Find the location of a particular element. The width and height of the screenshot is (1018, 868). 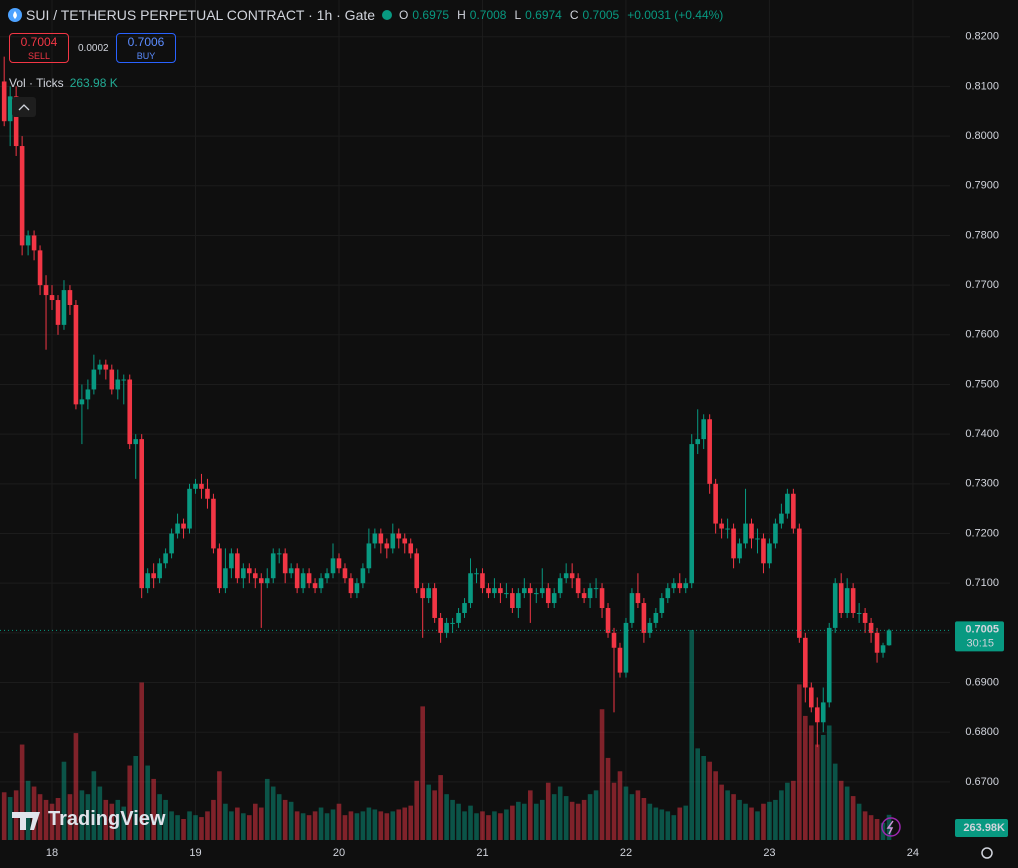

collapse-button is located at coordinates (24, 107).